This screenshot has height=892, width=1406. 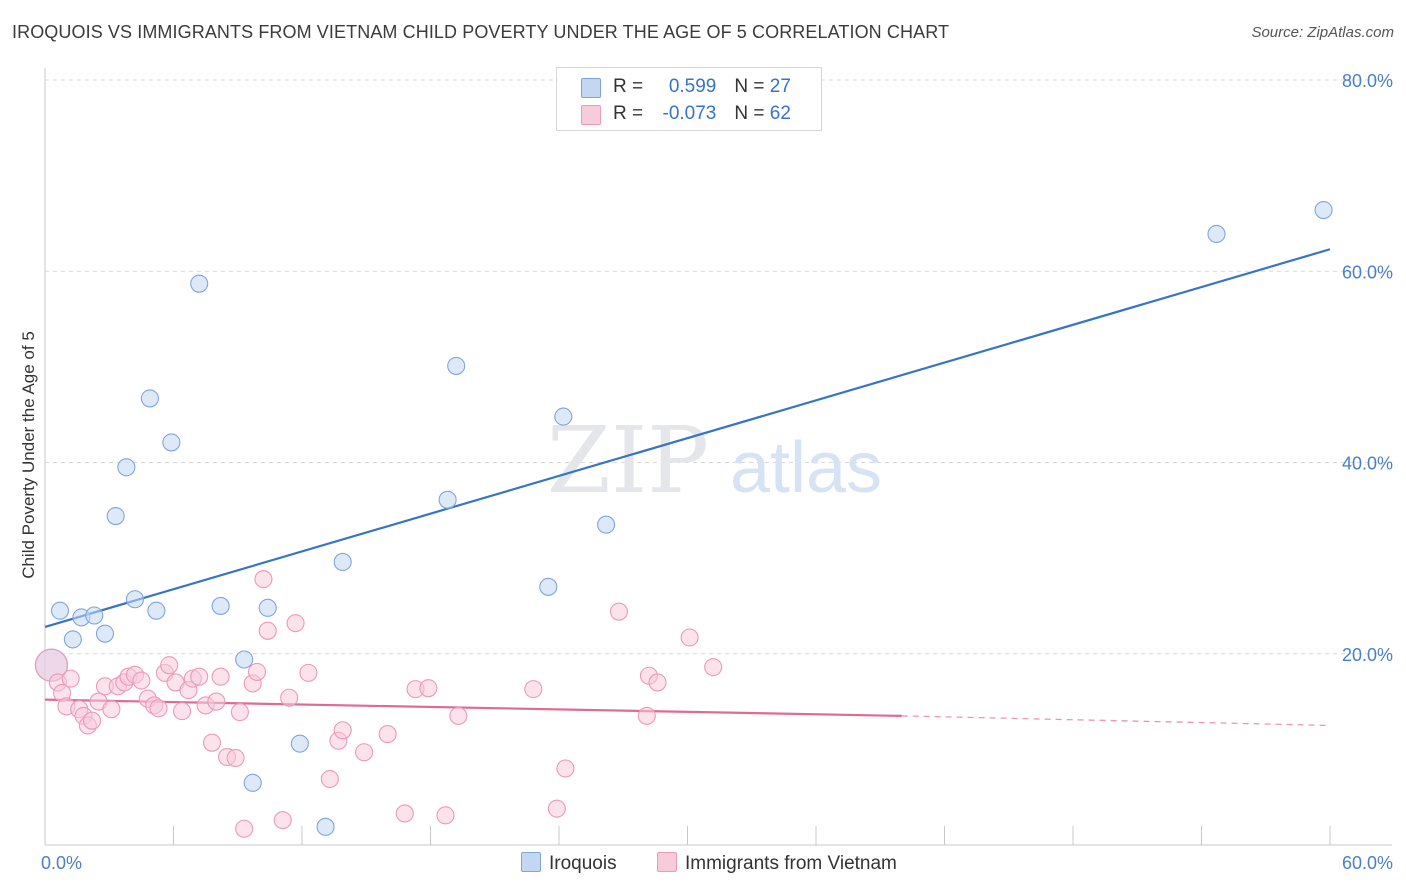 What do you see at coordinates (583, 863) in the screenshot?
I see `bottom-legend-label: Iroquois` at bounding box center [583, 863].